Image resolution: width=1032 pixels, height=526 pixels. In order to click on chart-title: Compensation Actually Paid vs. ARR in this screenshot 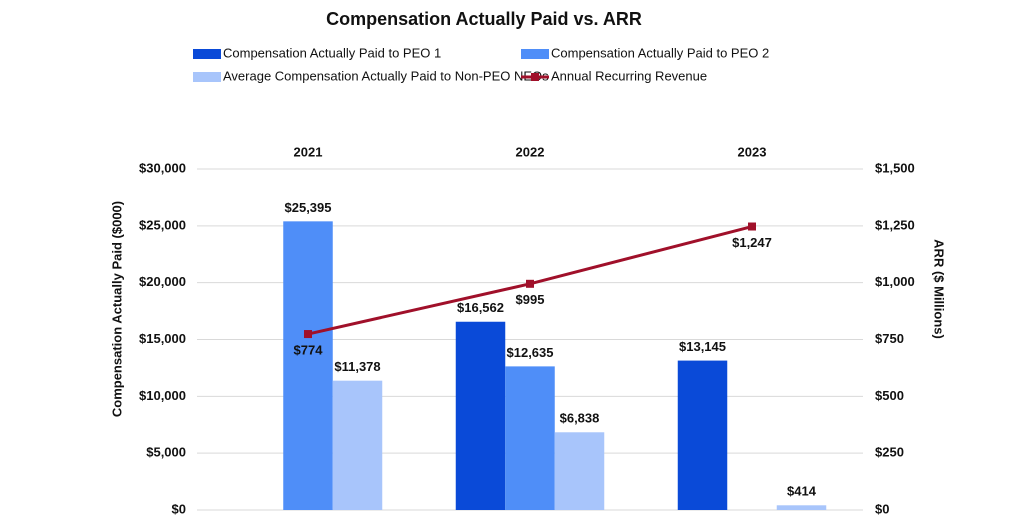, I will do `click(484, 19)`.